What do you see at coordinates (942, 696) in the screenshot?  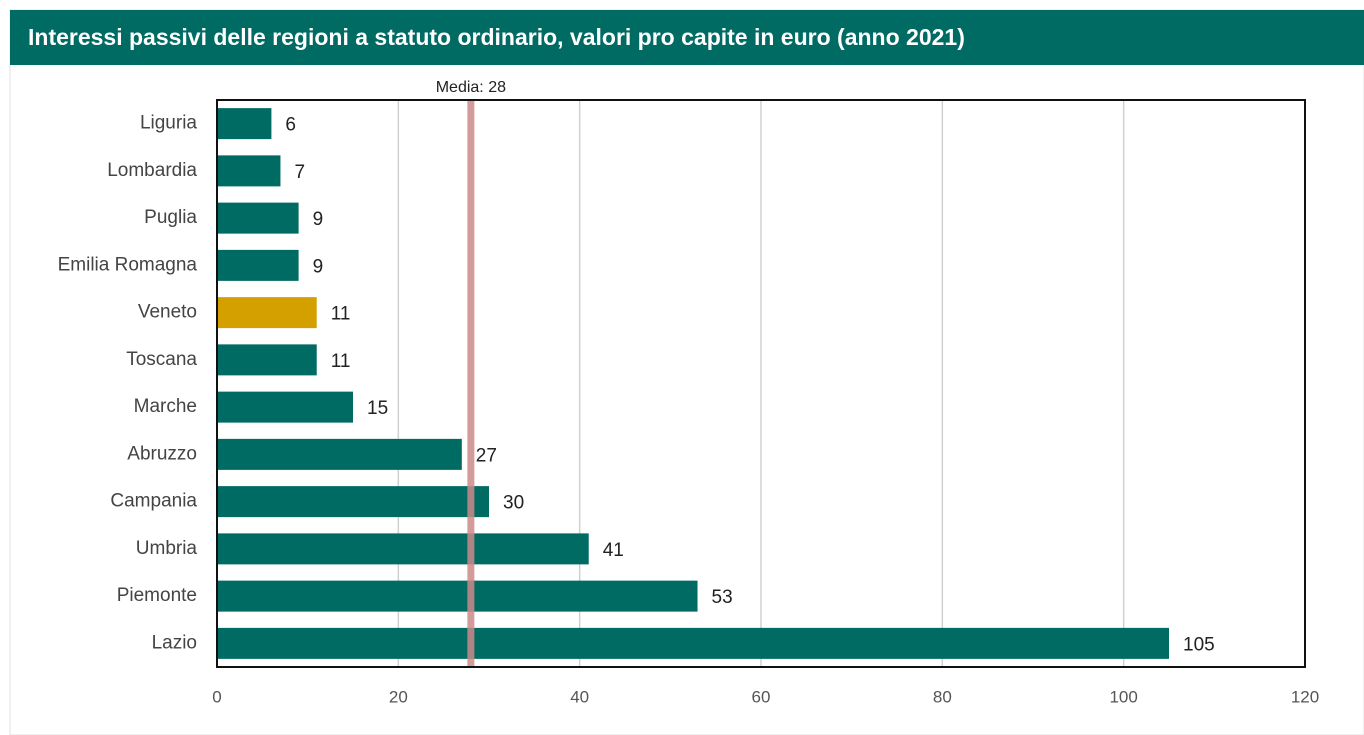 I see `x-tick-label: 80` at bounding box center [942, 696].